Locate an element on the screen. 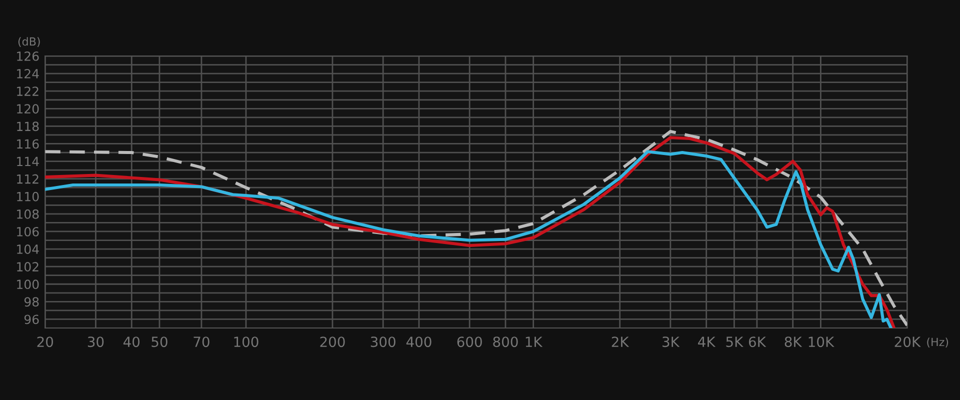  x-tick-label: 40 is located at coordinates (131, 342).